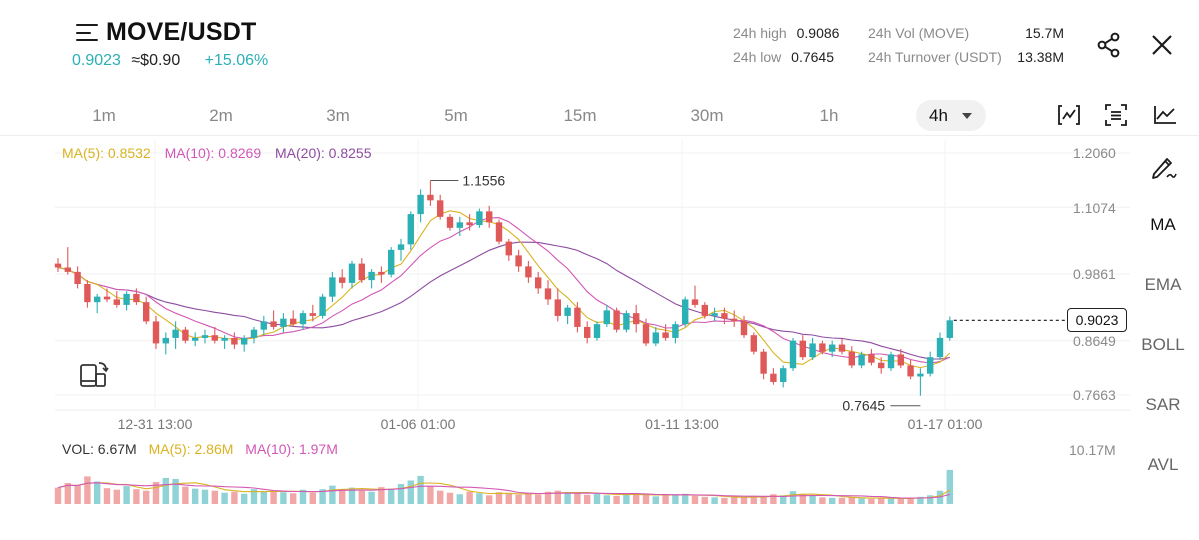 The width and height of the screenshot is (1199, 540). Describe the element at coordinates (757, 57) in the screenshot. I see `stat-label: 24h low` at that location.